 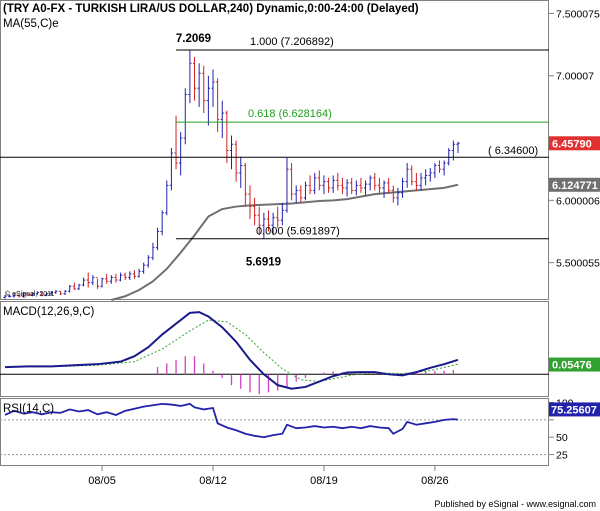 What do you see at coordinates (324, 481) in the screenshot?
I see `x-axis-label: 08/19` at bounding box center [324, 481].